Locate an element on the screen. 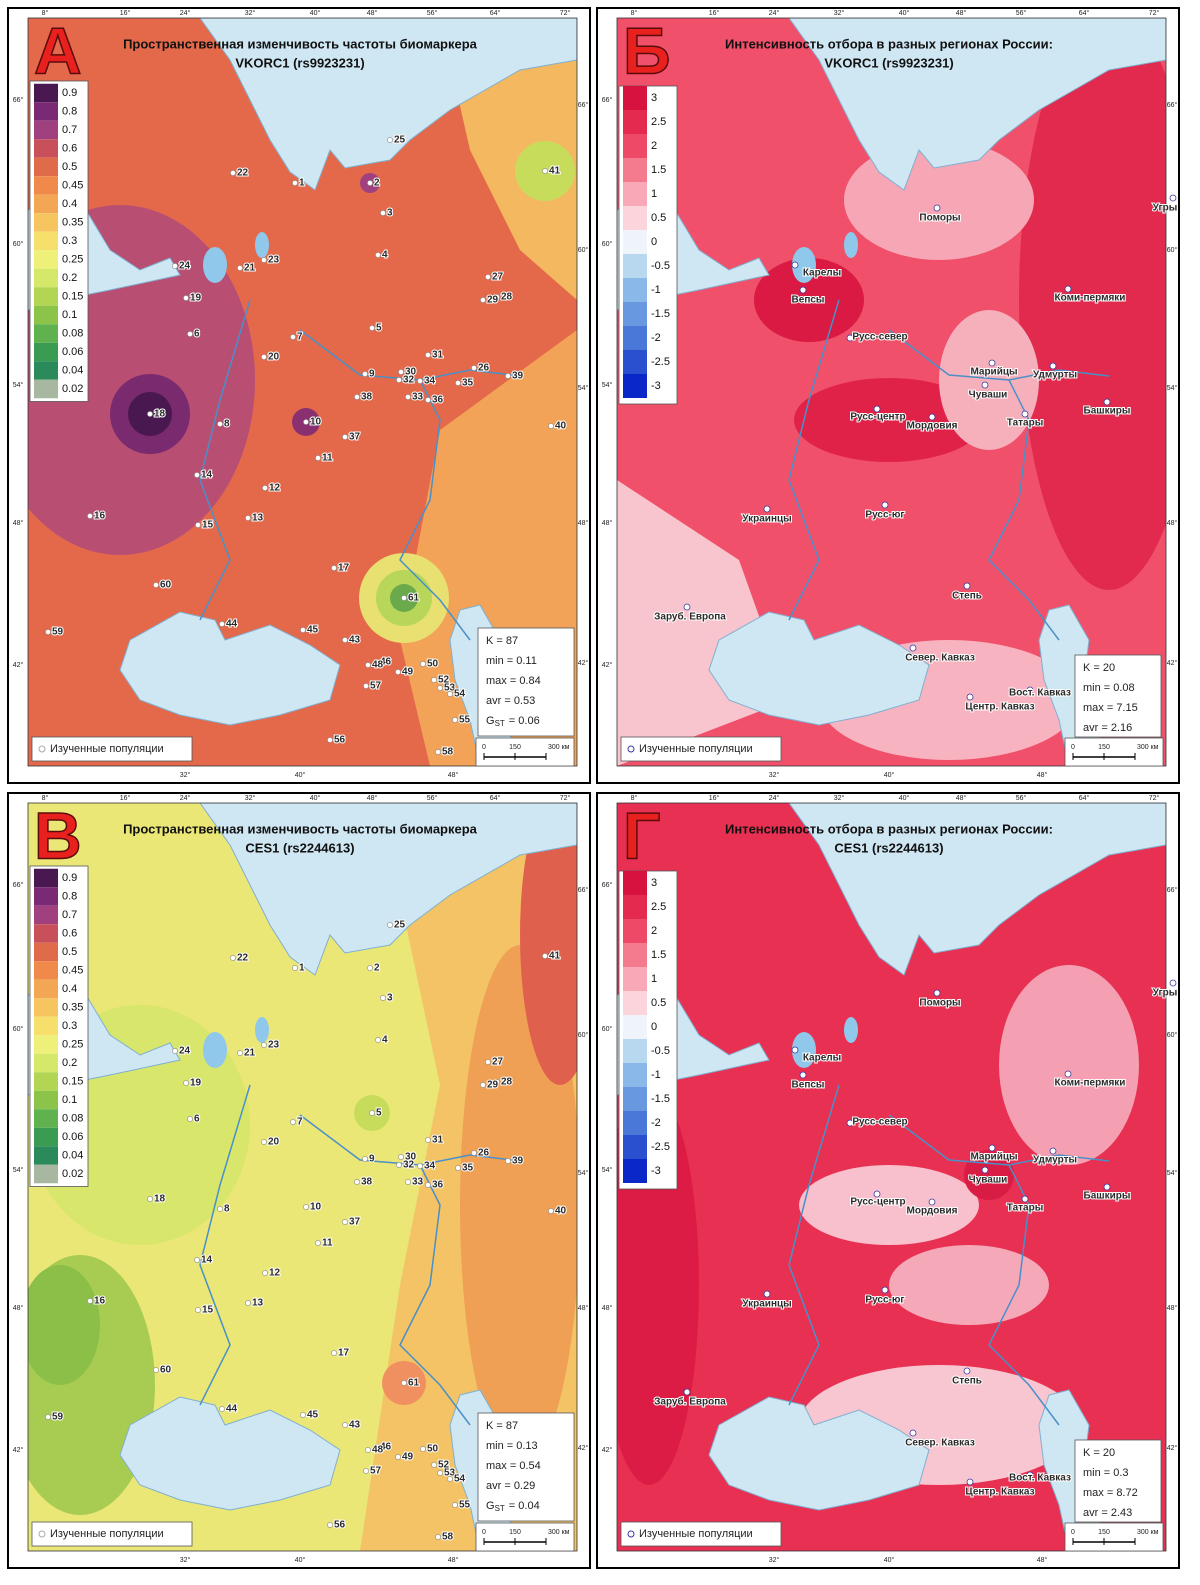 The image size is (1200, 1585). grid-label: 72° is located at coordinates (1154, 13).